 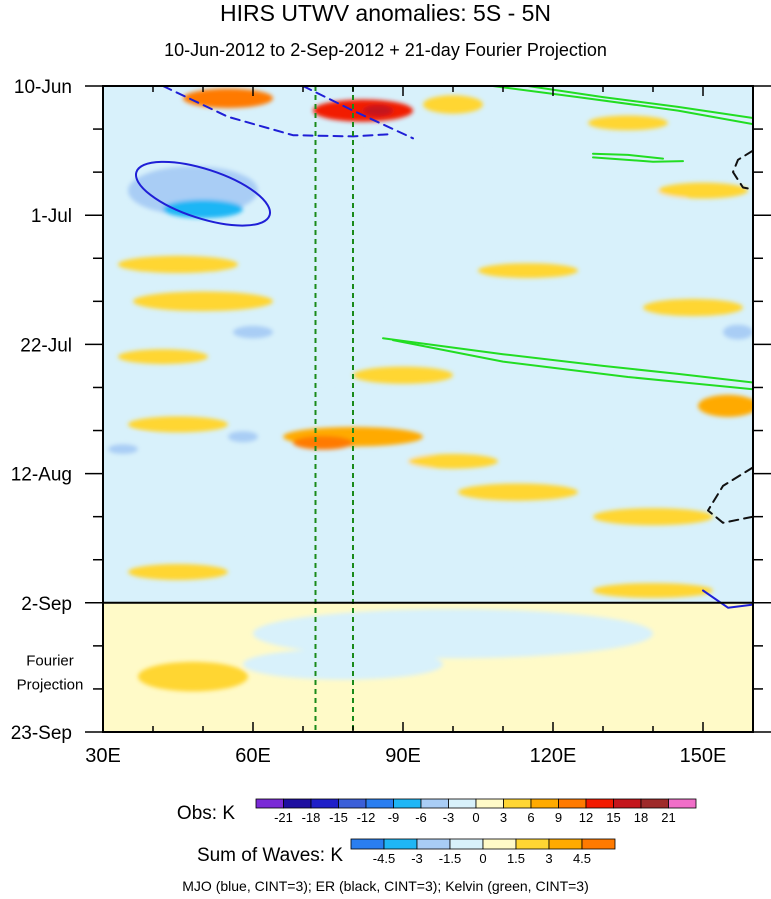 What do you see at coordinates (450, 858) in the screenshot?
I see `waves-legend-level-label: -1.5` at bounding box center [450, 858].